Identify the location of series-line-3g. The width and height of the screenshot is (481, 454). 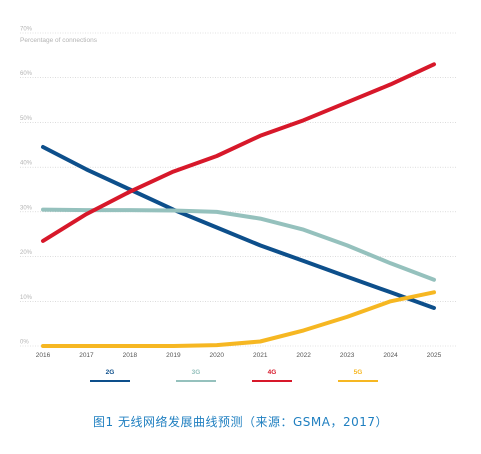
(238, 244).